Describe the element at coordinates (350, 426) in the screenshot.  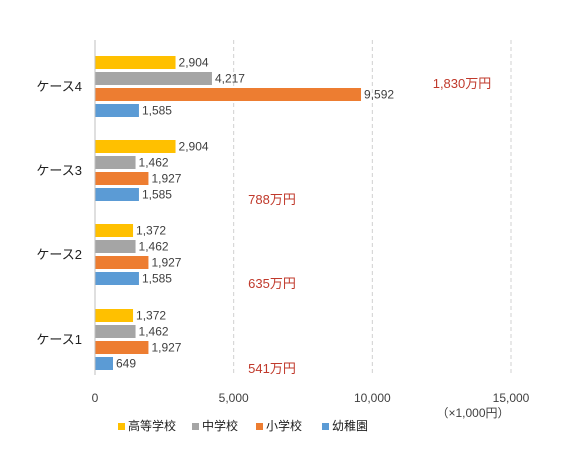
I see `legend-entry: 幼稚園` at that location.